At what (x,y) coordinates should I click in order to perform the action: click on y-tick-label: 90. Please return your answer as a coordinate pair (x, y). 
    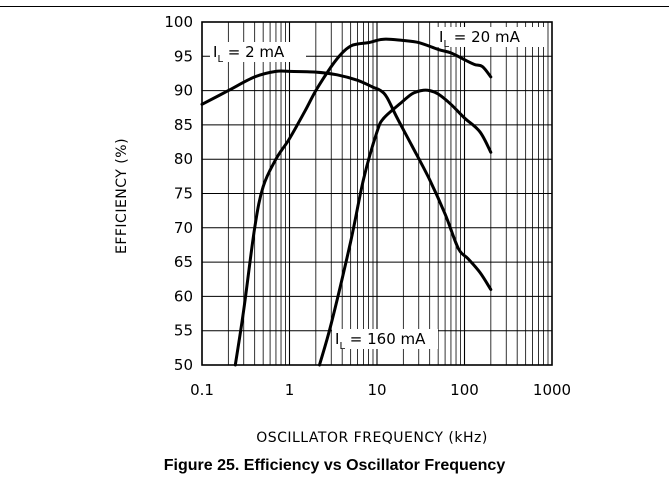
    Looking at the image, I should click on (183, 91).